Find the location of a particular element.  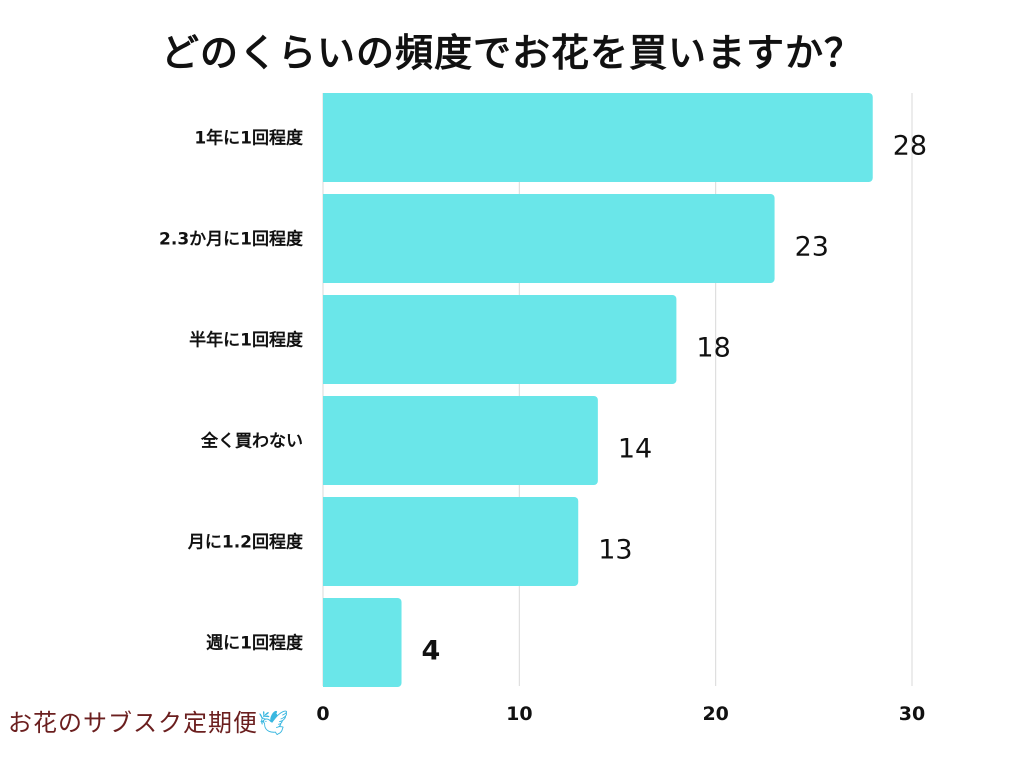

brand-logo: お花のサブスク定期便🕊 is located at coordinates (148, 720).